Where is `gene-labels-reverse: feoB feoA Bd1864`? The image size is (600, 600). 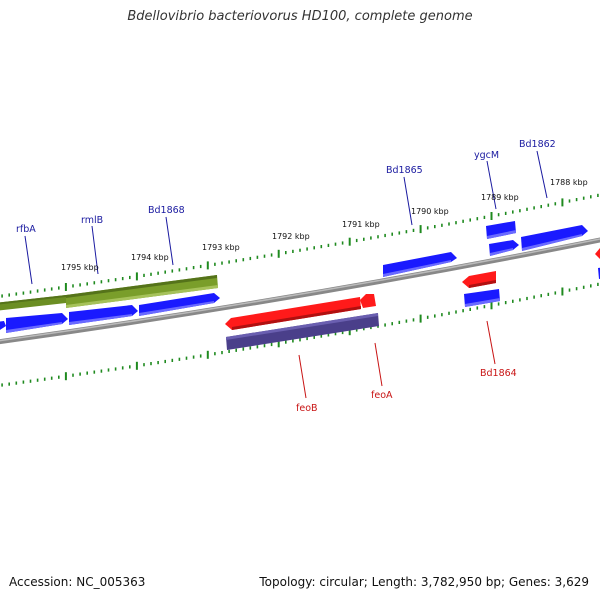 gene-labels-reverse: feoB feoA Bd1864 is located at coordinates (406, 391).